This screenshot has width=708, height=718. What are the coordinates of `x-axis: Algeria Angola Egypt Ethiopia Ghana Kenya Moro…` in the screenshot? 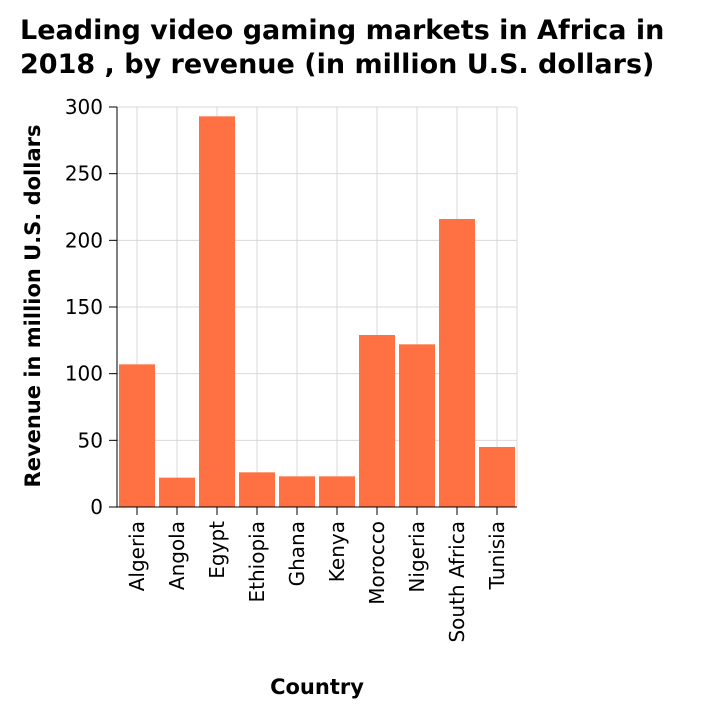 It's located at (317, 574).